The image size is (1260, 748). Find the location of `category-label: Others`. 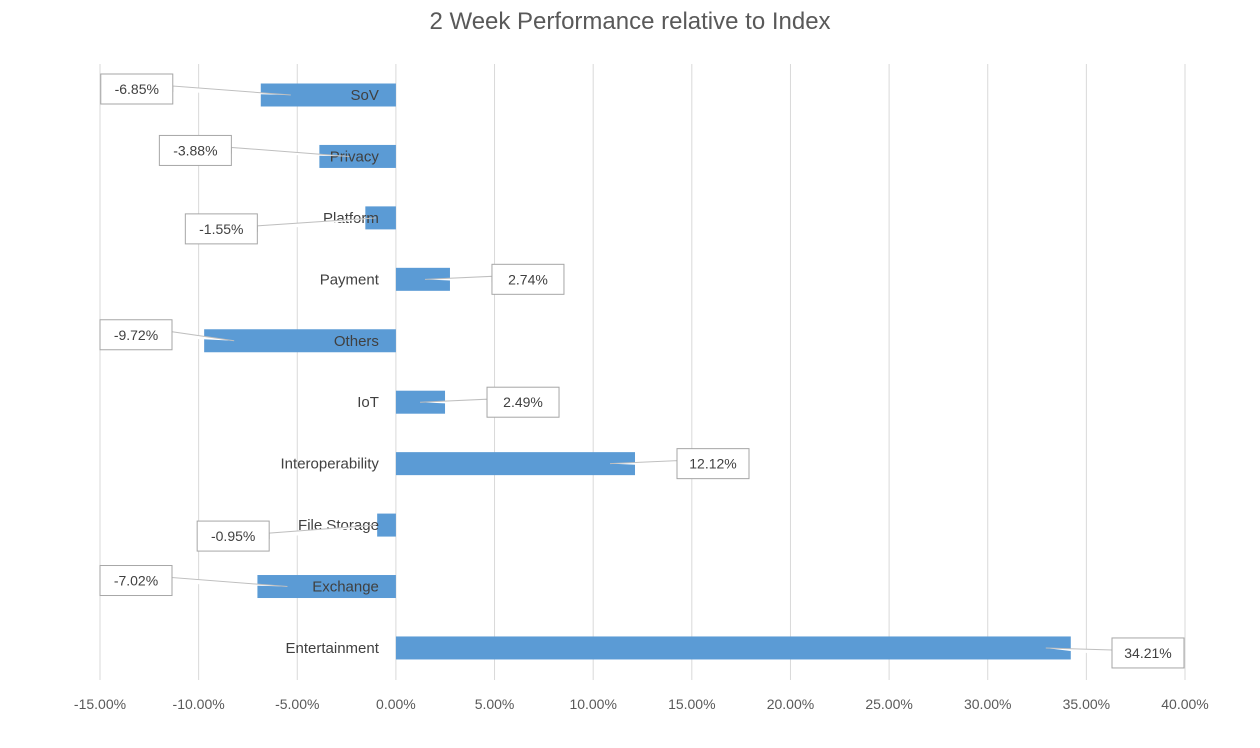

category-label: Others is located at coordinates (356, 341).